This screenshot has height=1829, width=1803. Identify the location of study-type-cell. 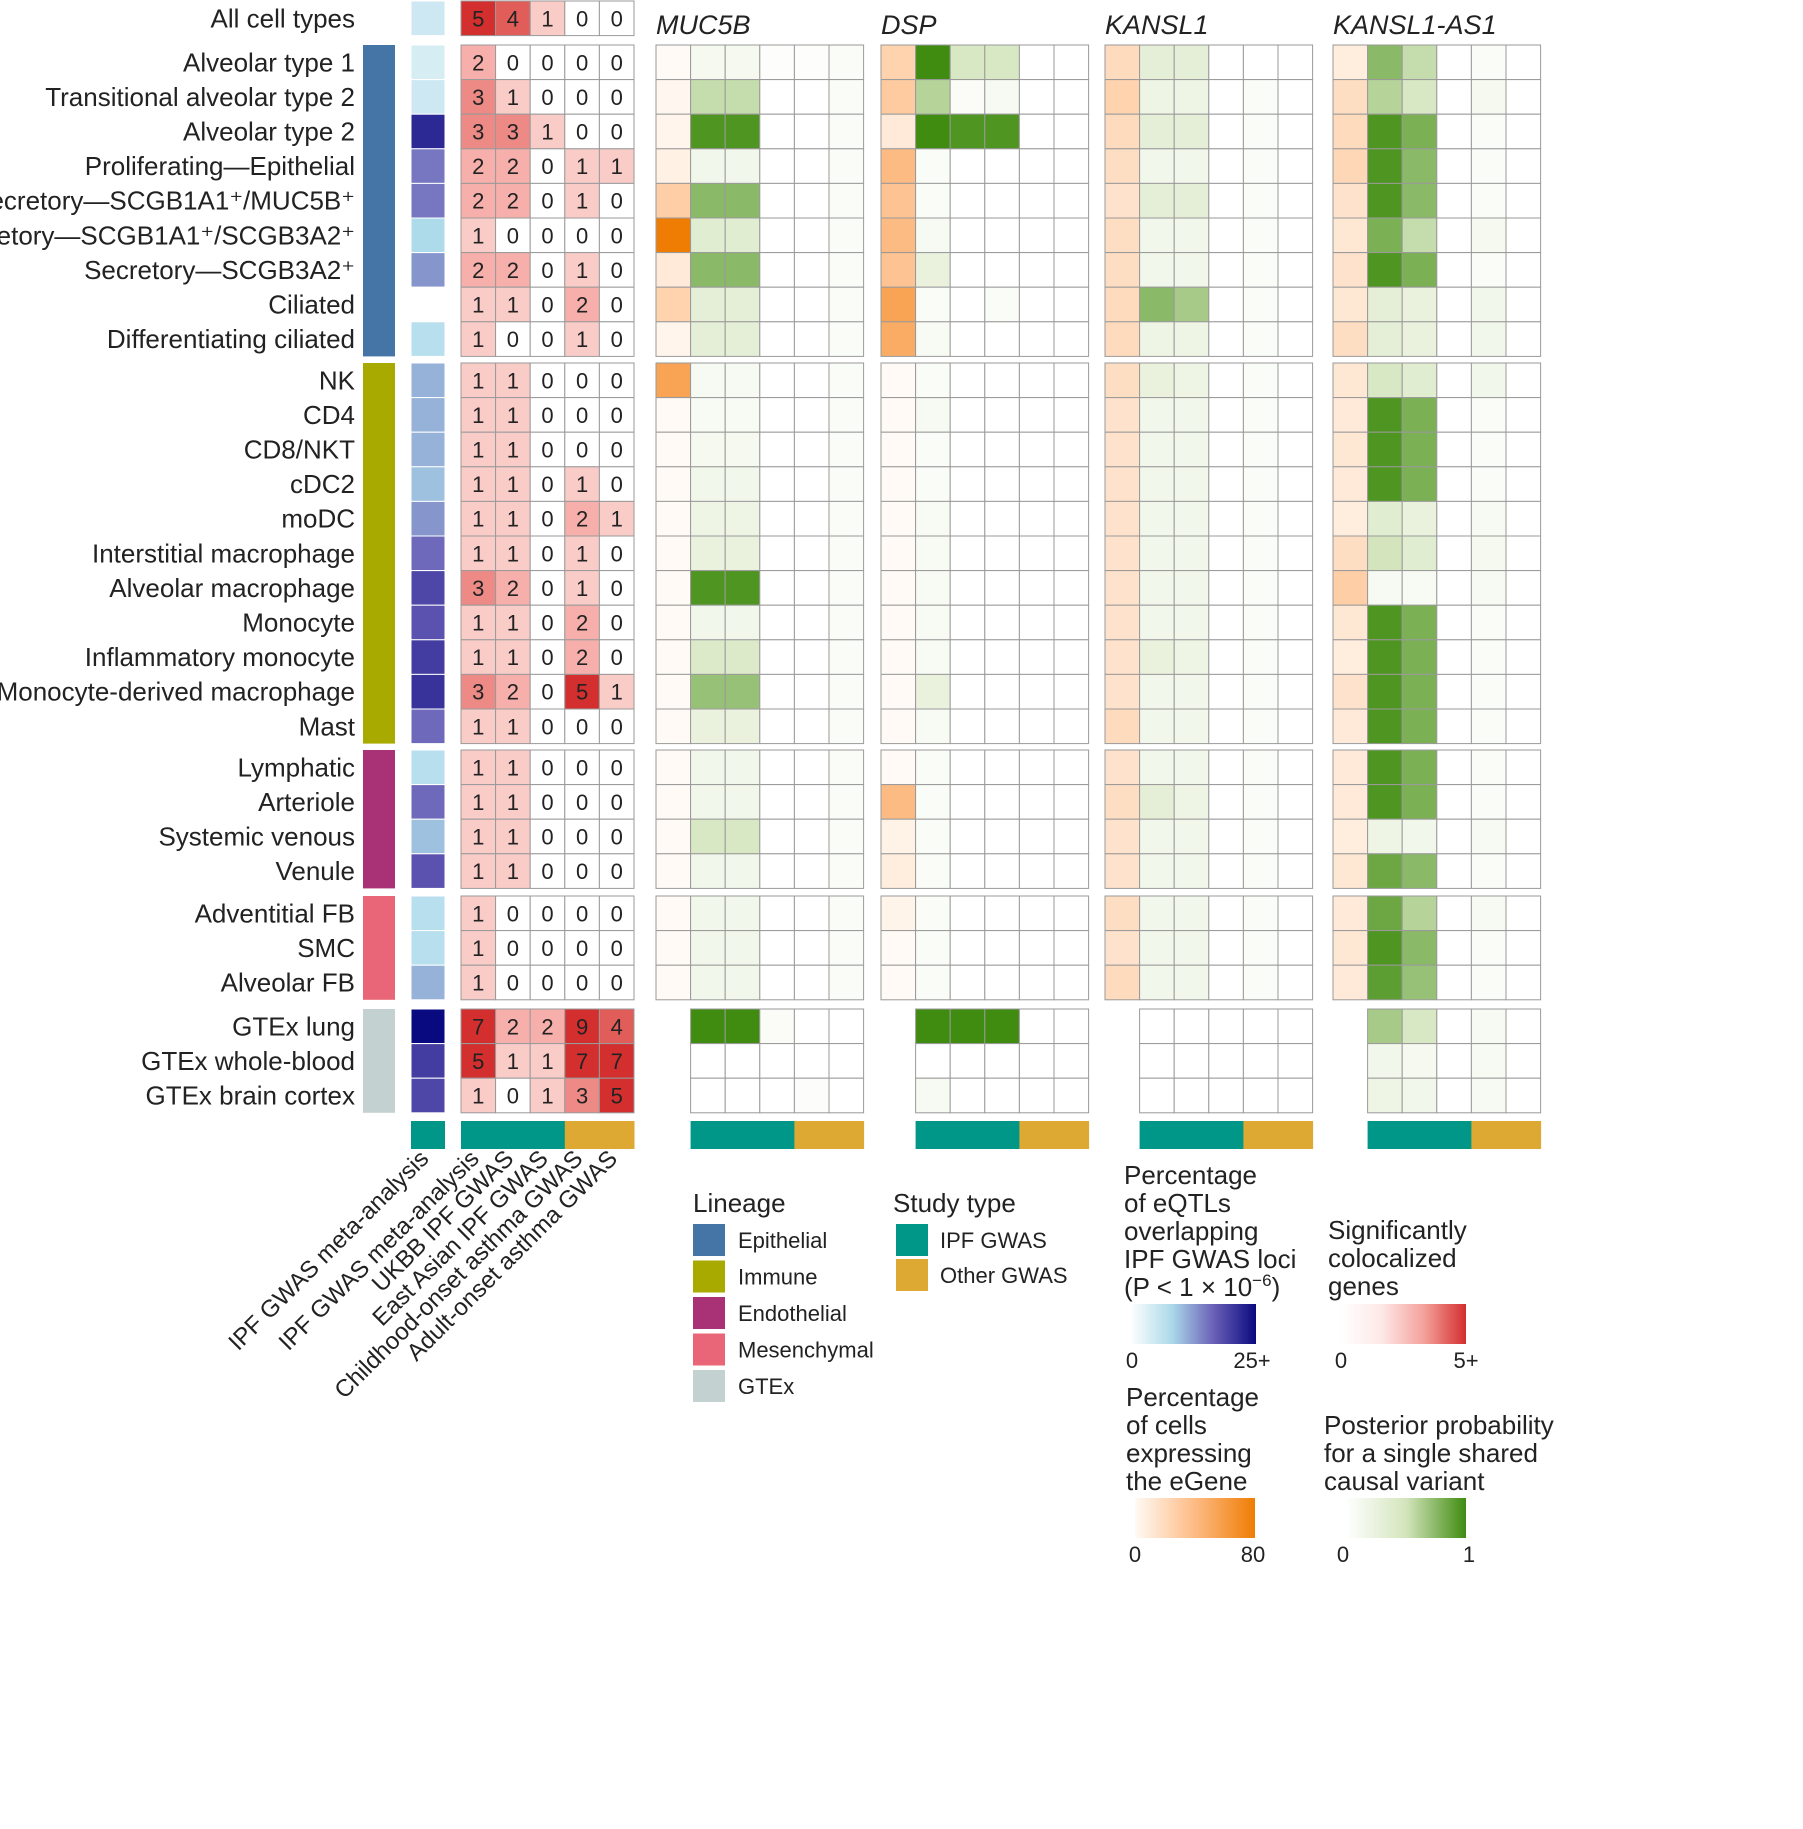
(1261, 1135).